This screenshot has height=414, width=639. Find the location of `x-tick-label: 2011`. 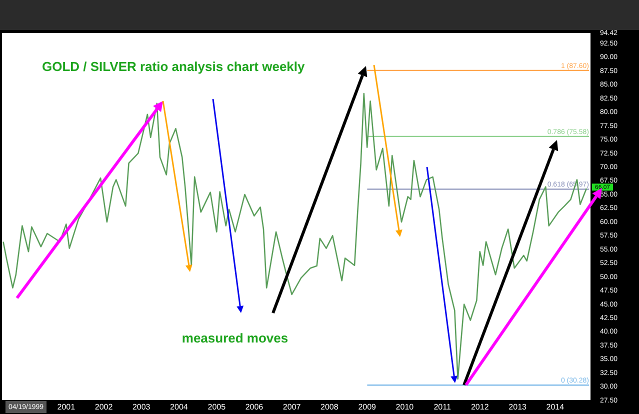

x-tick-label: 2011 is located at coordinates (443, 407).